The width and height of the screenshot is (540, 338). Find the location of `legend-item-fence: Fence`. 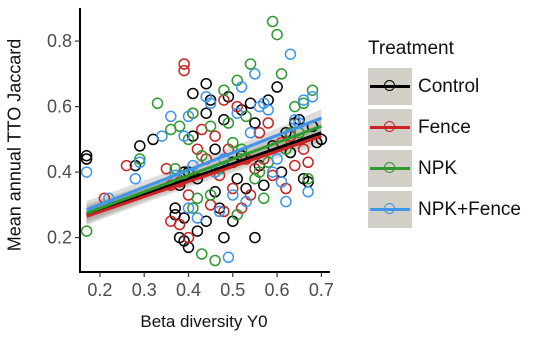

legend-item-fence: Fence is located at coordinates (454, 127).